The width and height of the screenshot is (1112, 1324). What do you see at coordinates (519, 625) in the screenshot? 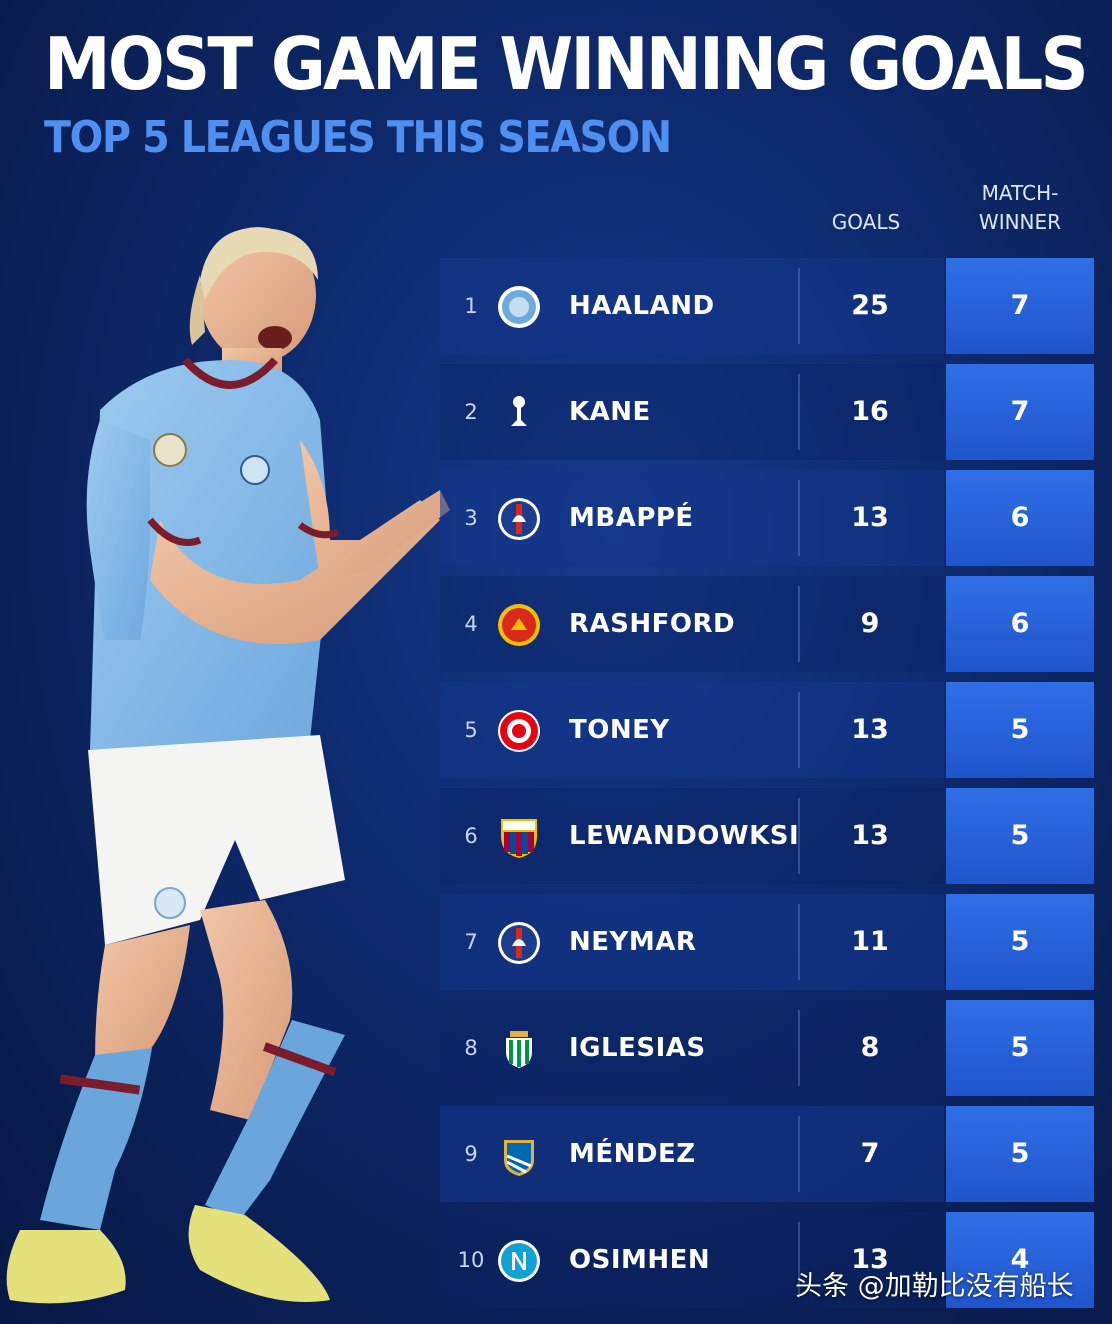
I see `man-united-crest-icon` at bounding box center [519, 625].